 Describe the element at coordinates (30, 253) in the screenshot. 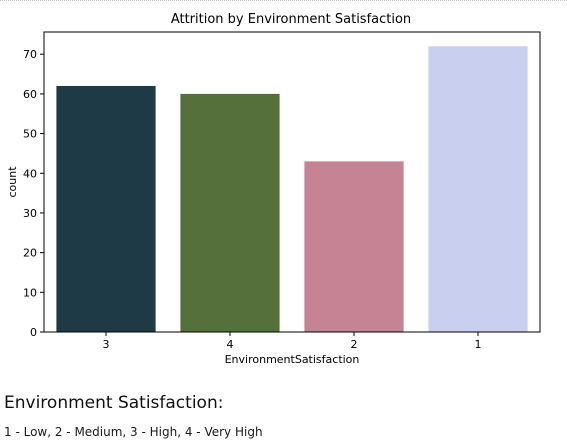

I see `y-tick-label: 20` at that location.